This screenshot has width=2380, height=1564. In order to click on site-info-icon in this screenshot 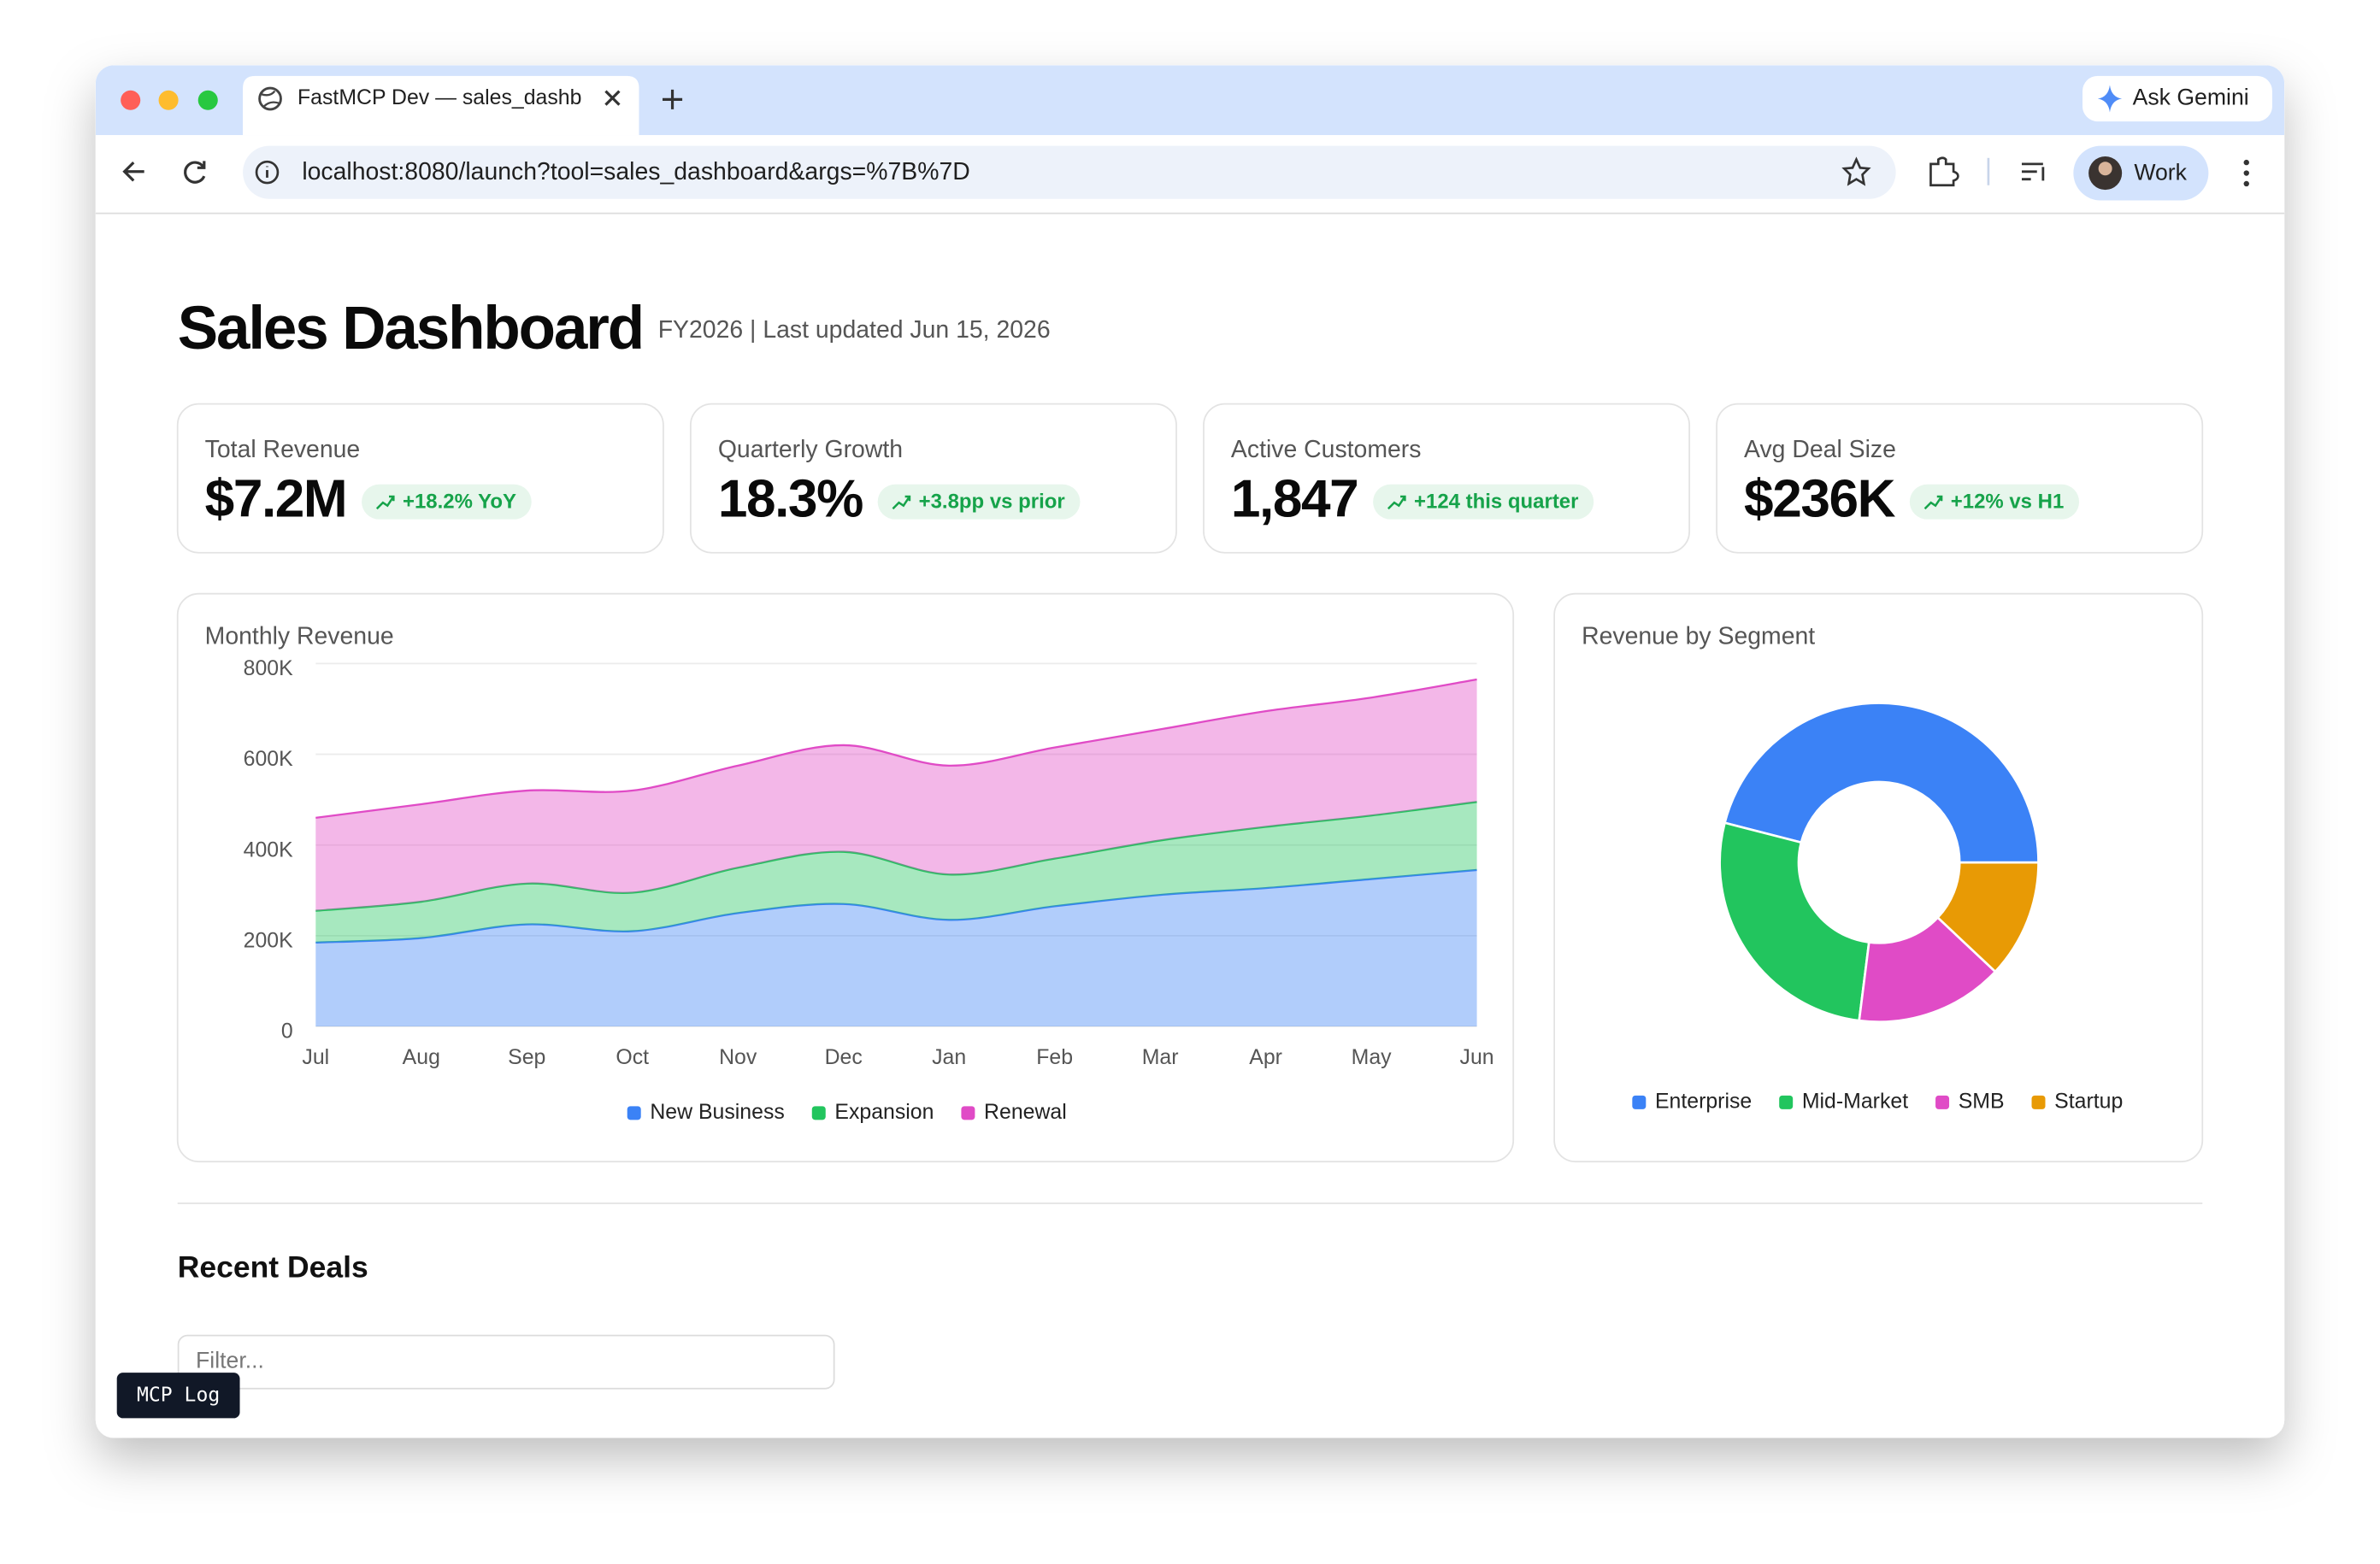, I will do `click(267, 172)`.